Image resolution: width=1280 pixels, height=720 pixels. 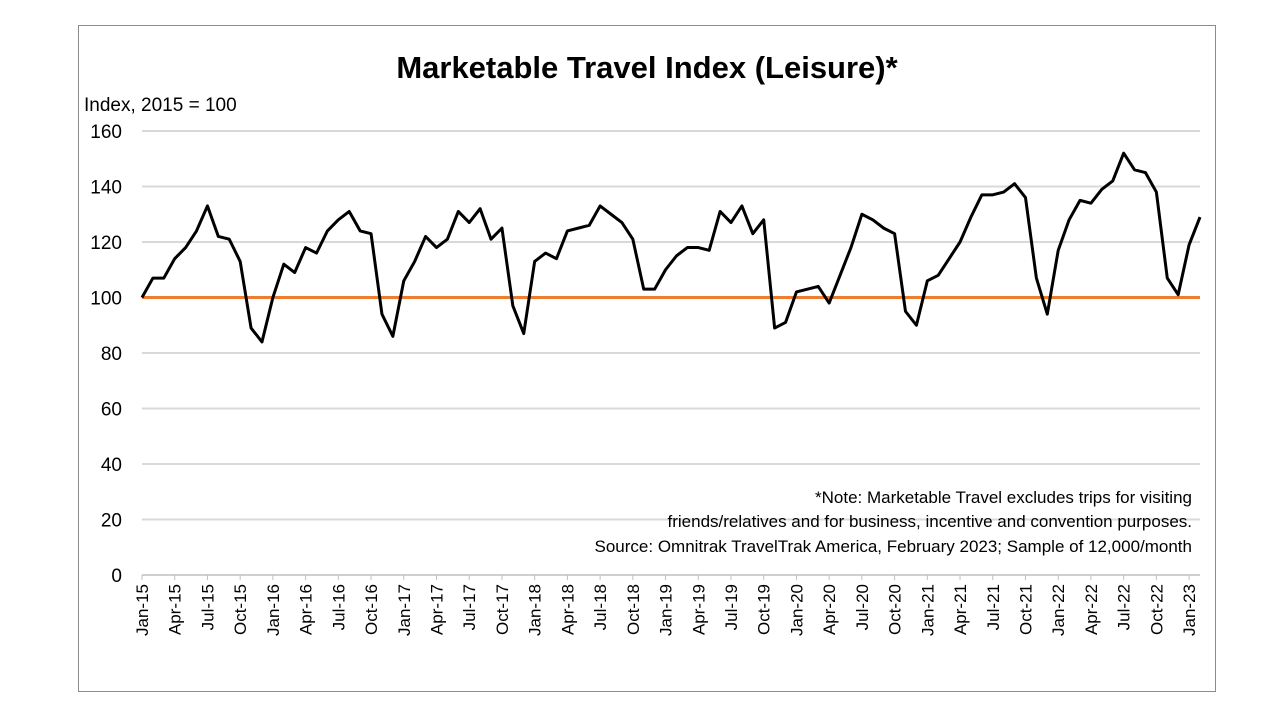 What do you see at coordinates (273, 610) in the screenshot?
I see `x-tick-label: Jan-16` at bounding box center [273, 610].